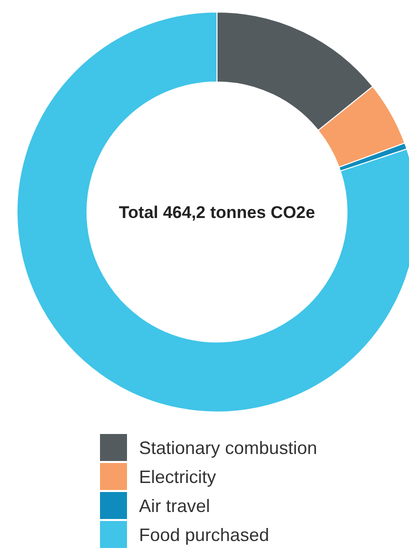 This screenshot has height=549, width=409. What do you see at coordinates (177, 477) in the screenshot?
I see `legend-label: Electricity` at bounding box center [177, 477].